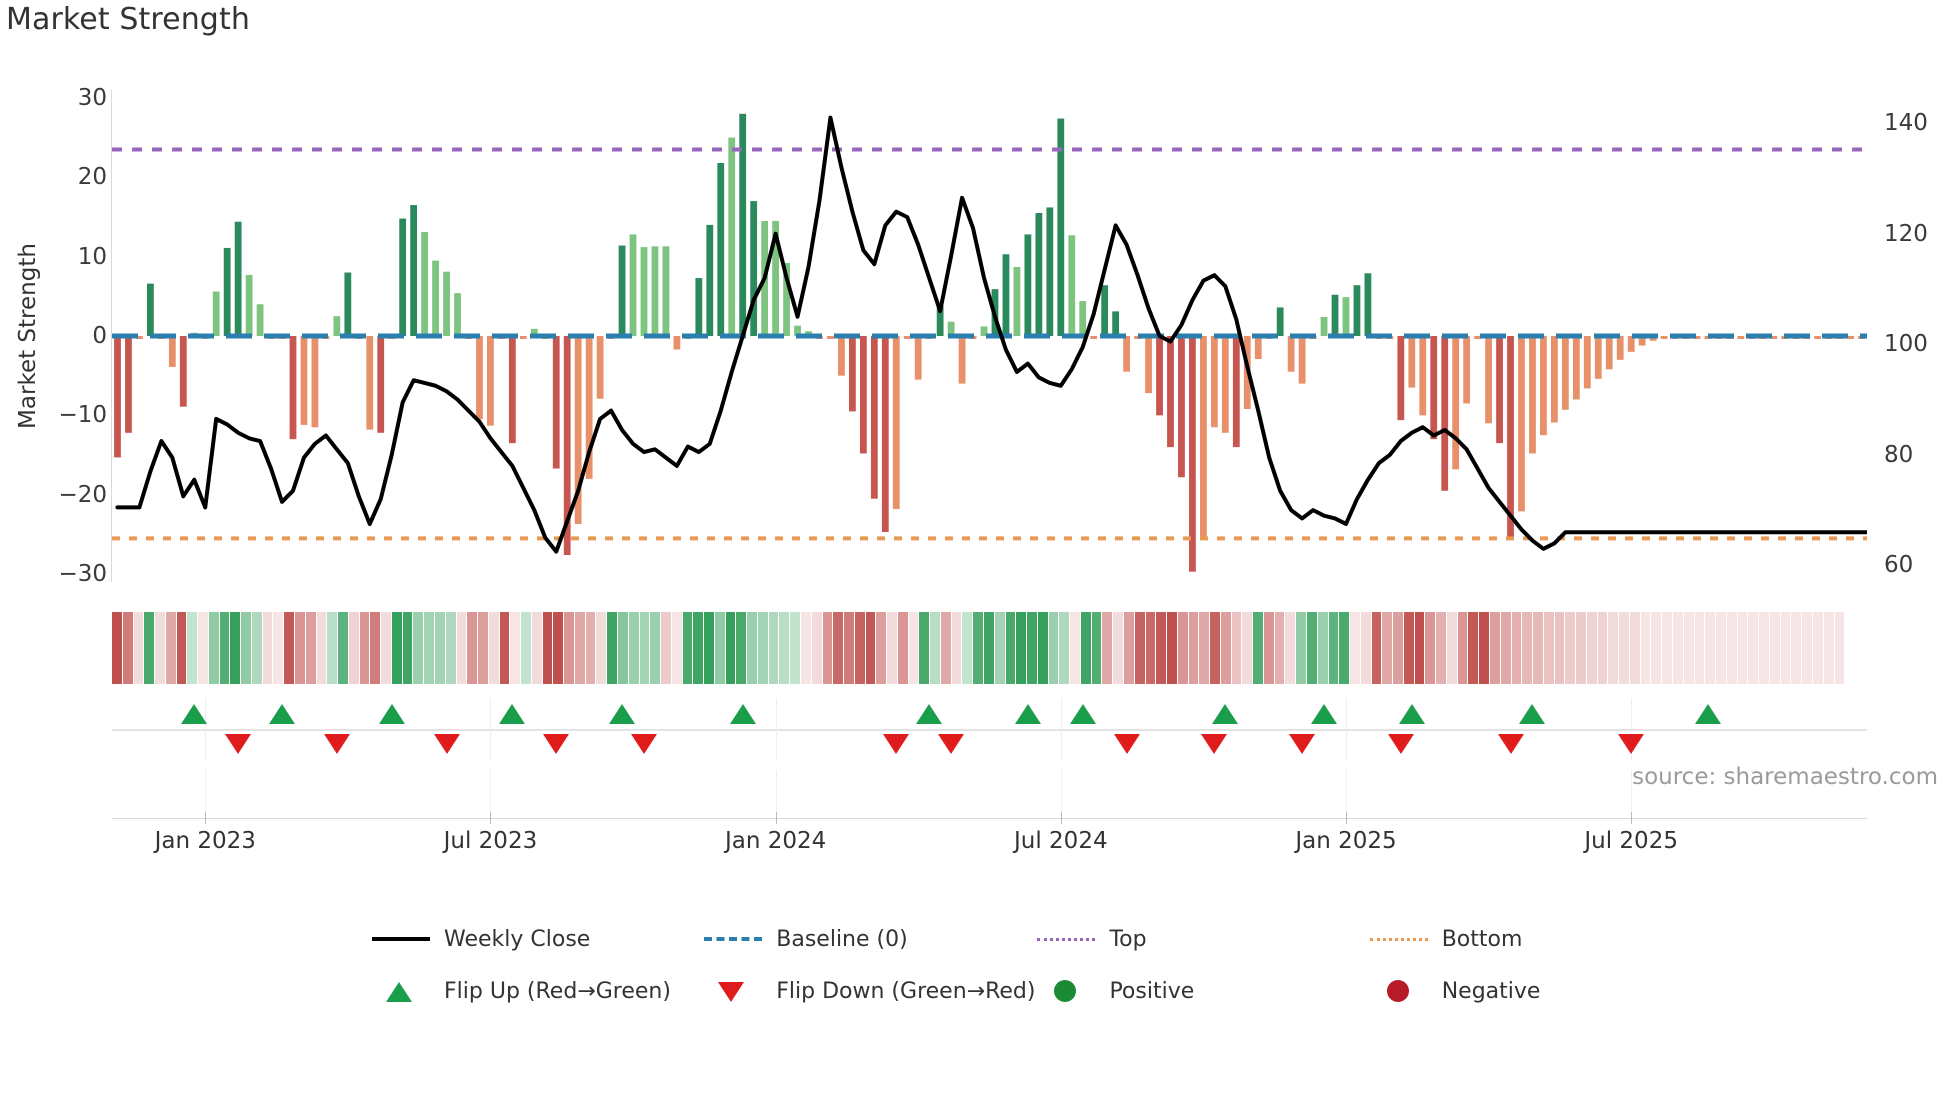 This screenshot has width=1960, height=1102. What do you see at coordinates (1399, 991) in the screenshot?
I see `dot-red-icon` at bounding box center [1399, 991].